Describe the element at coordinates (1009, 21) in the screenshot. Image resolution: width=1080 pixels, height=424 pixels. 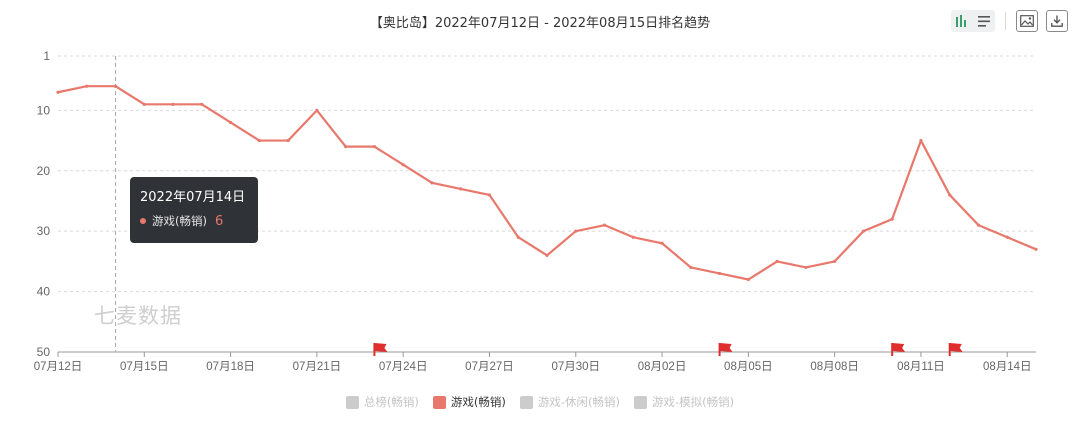
I see `chart-toolbar` at that location.